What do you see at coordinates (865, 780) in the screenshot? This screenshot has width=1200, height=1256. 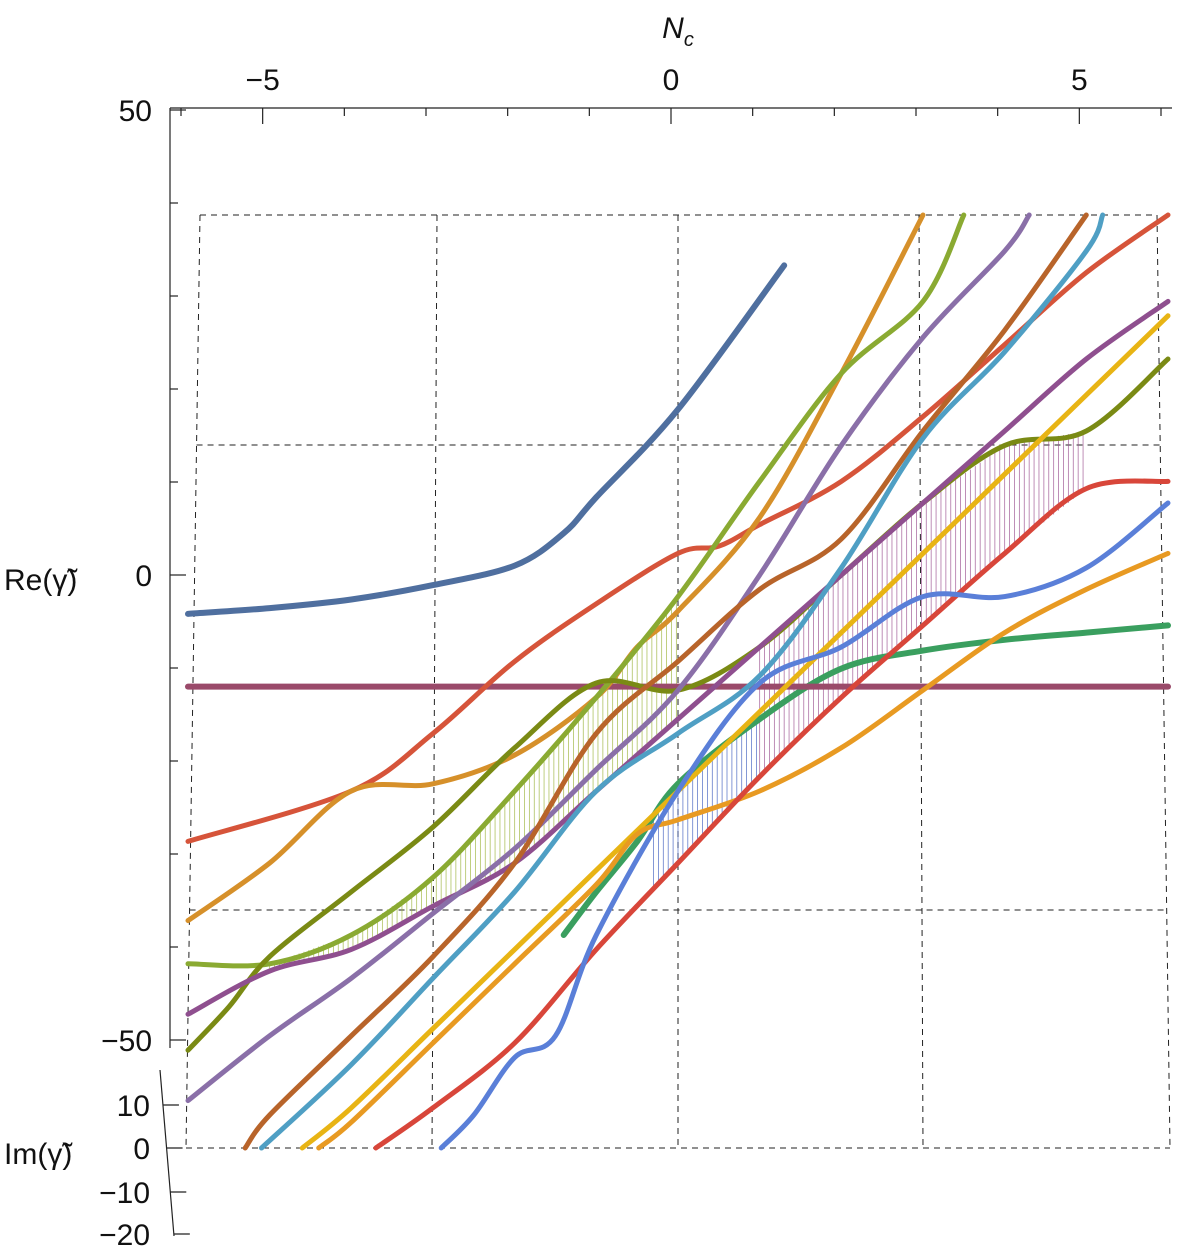 I see `series-line-dark-green` at bounding box center [865, 780].